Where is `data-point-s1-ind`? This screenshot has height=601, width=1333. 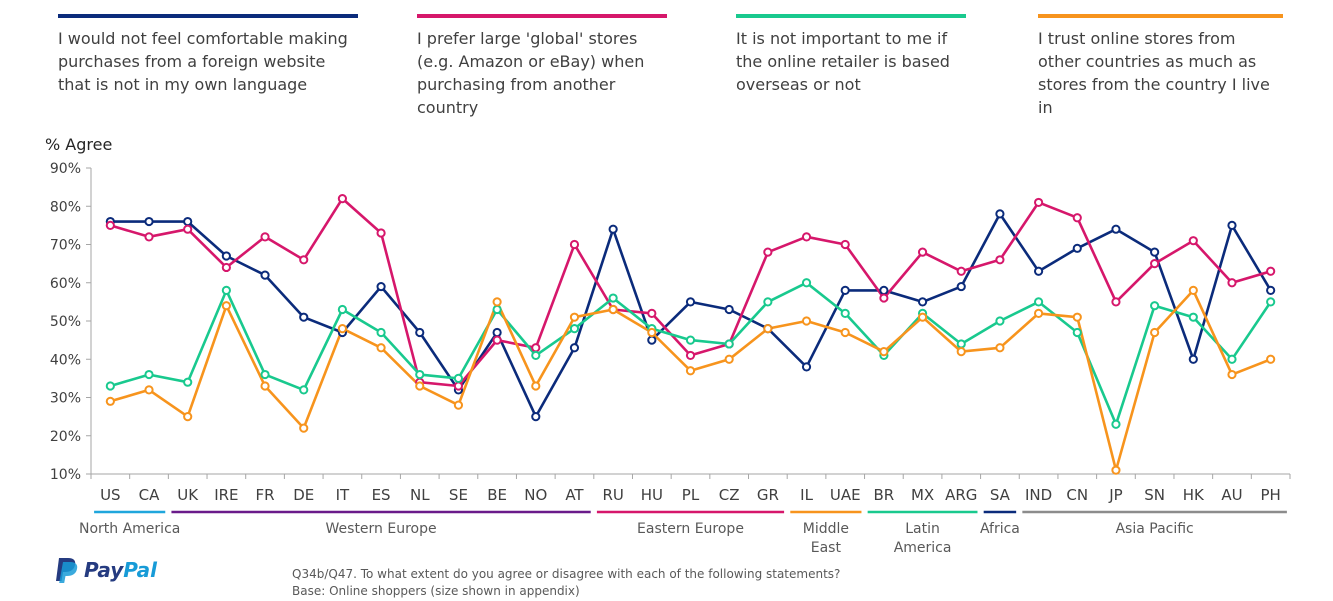
data-point-s1-ind is located at coordinates (1038, 271).